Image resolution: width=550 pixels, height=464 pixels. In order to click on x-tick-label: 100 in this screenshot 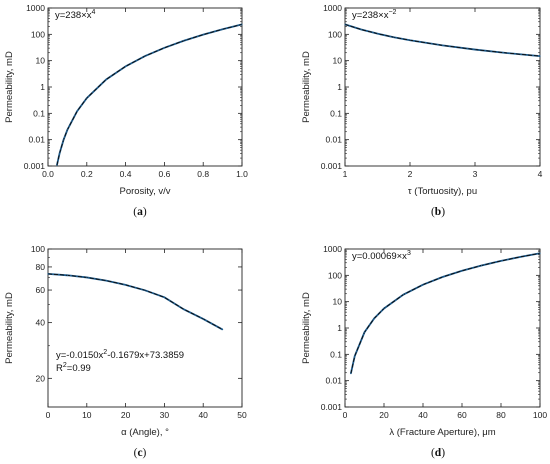, I will do `click(540, 415)`.